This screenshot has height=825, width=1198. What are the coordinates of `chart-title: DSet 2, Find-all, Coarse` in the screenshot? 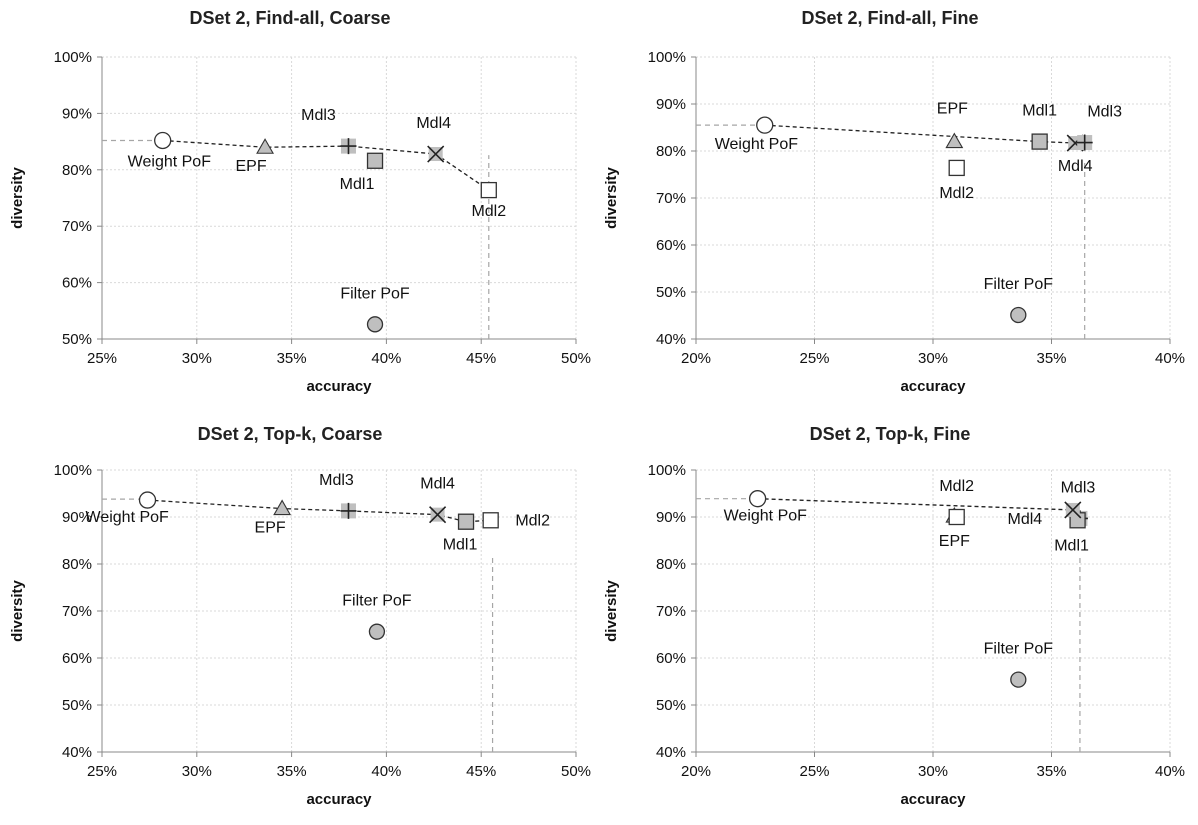 It's located at (289, 18).